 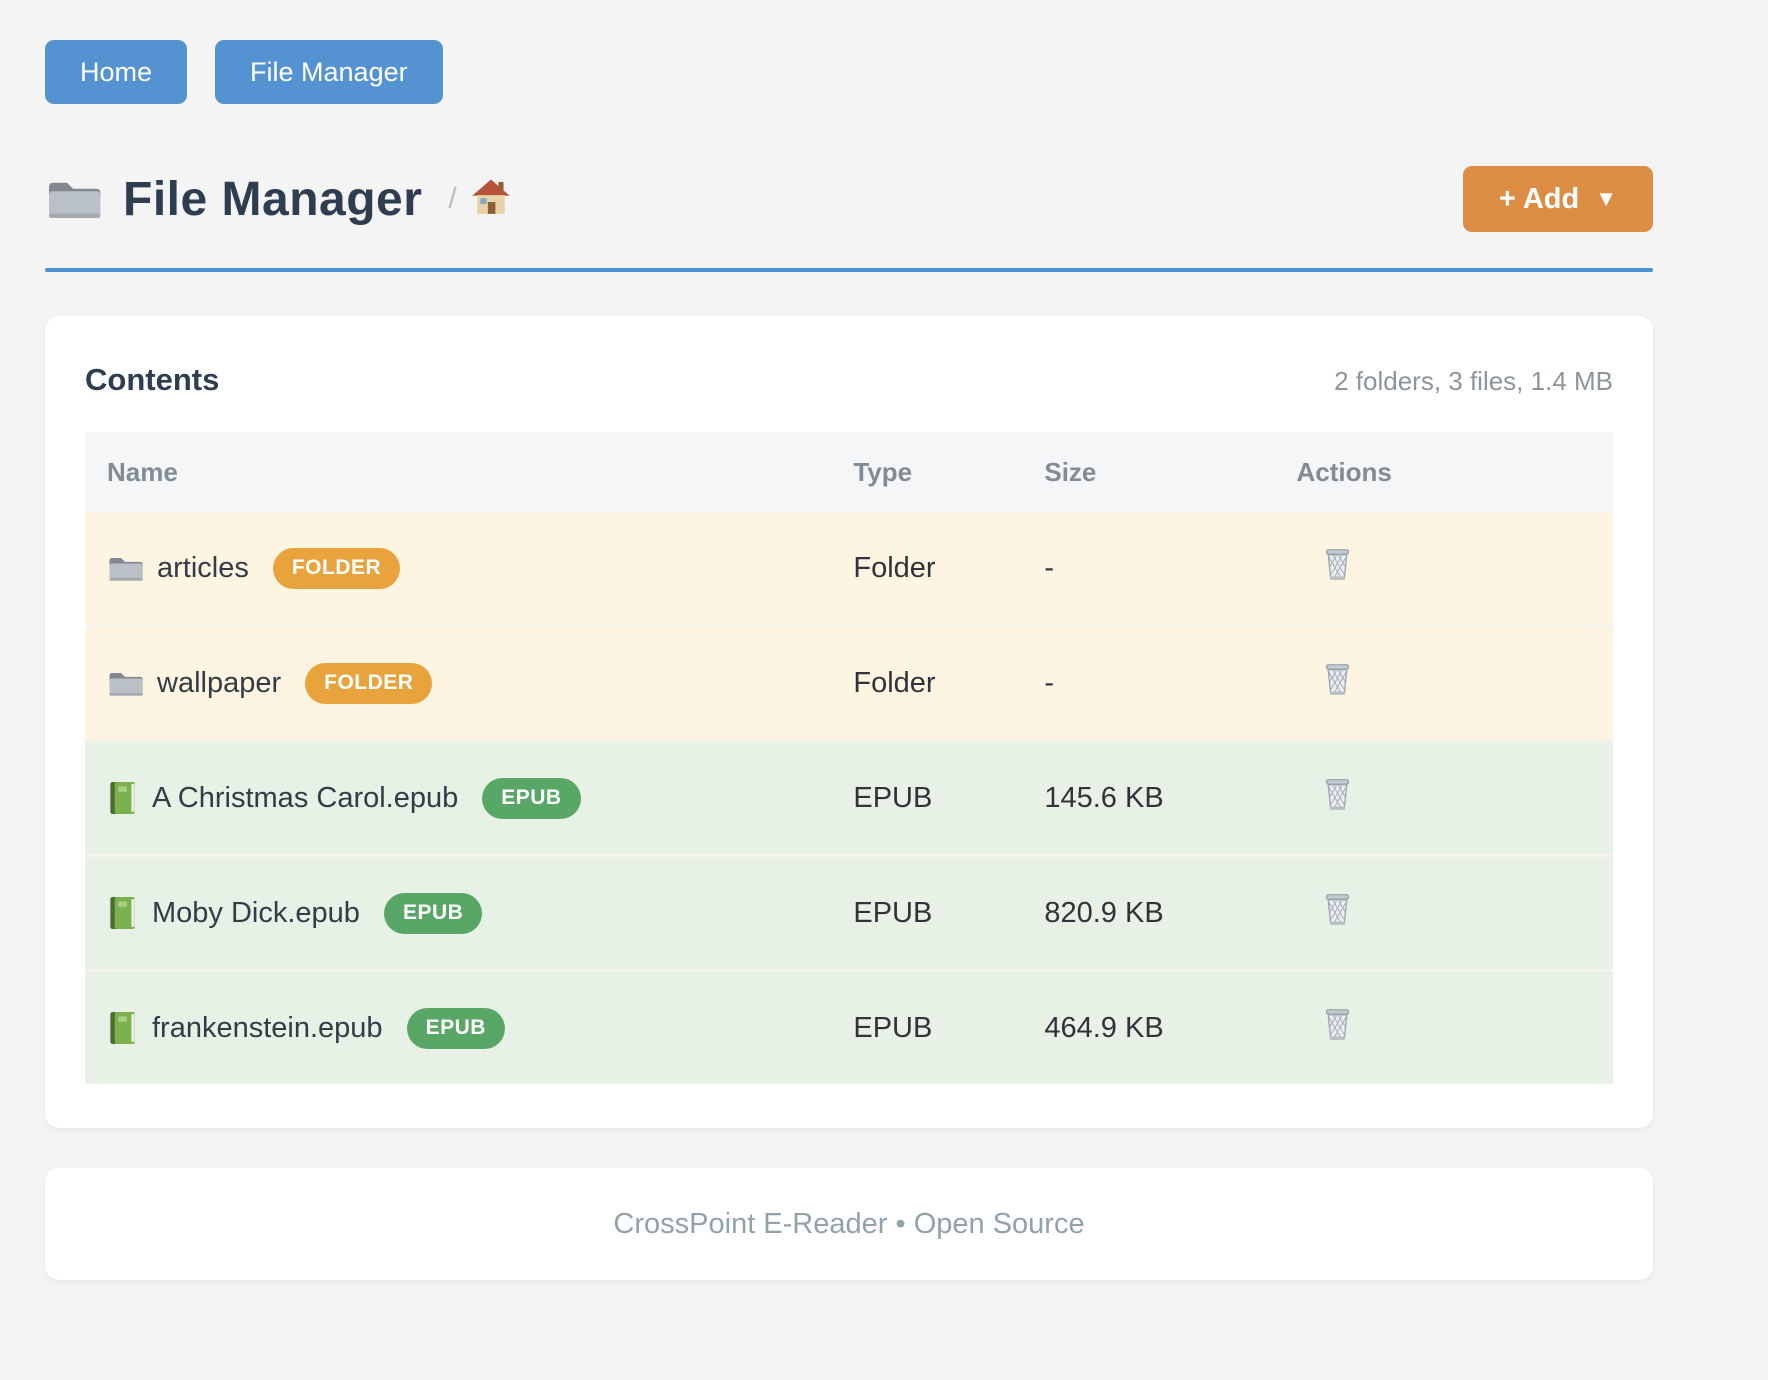 I want to click on footer: CrossPoint E-Reader • Open Source, so click(x=849, y=1224).